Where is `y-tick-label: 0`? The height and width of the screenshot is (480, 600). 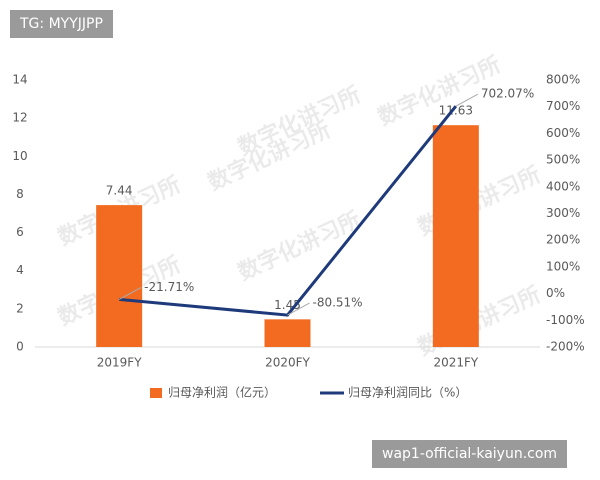
y-tick-label: 0 is located at coordinates (20, 347).